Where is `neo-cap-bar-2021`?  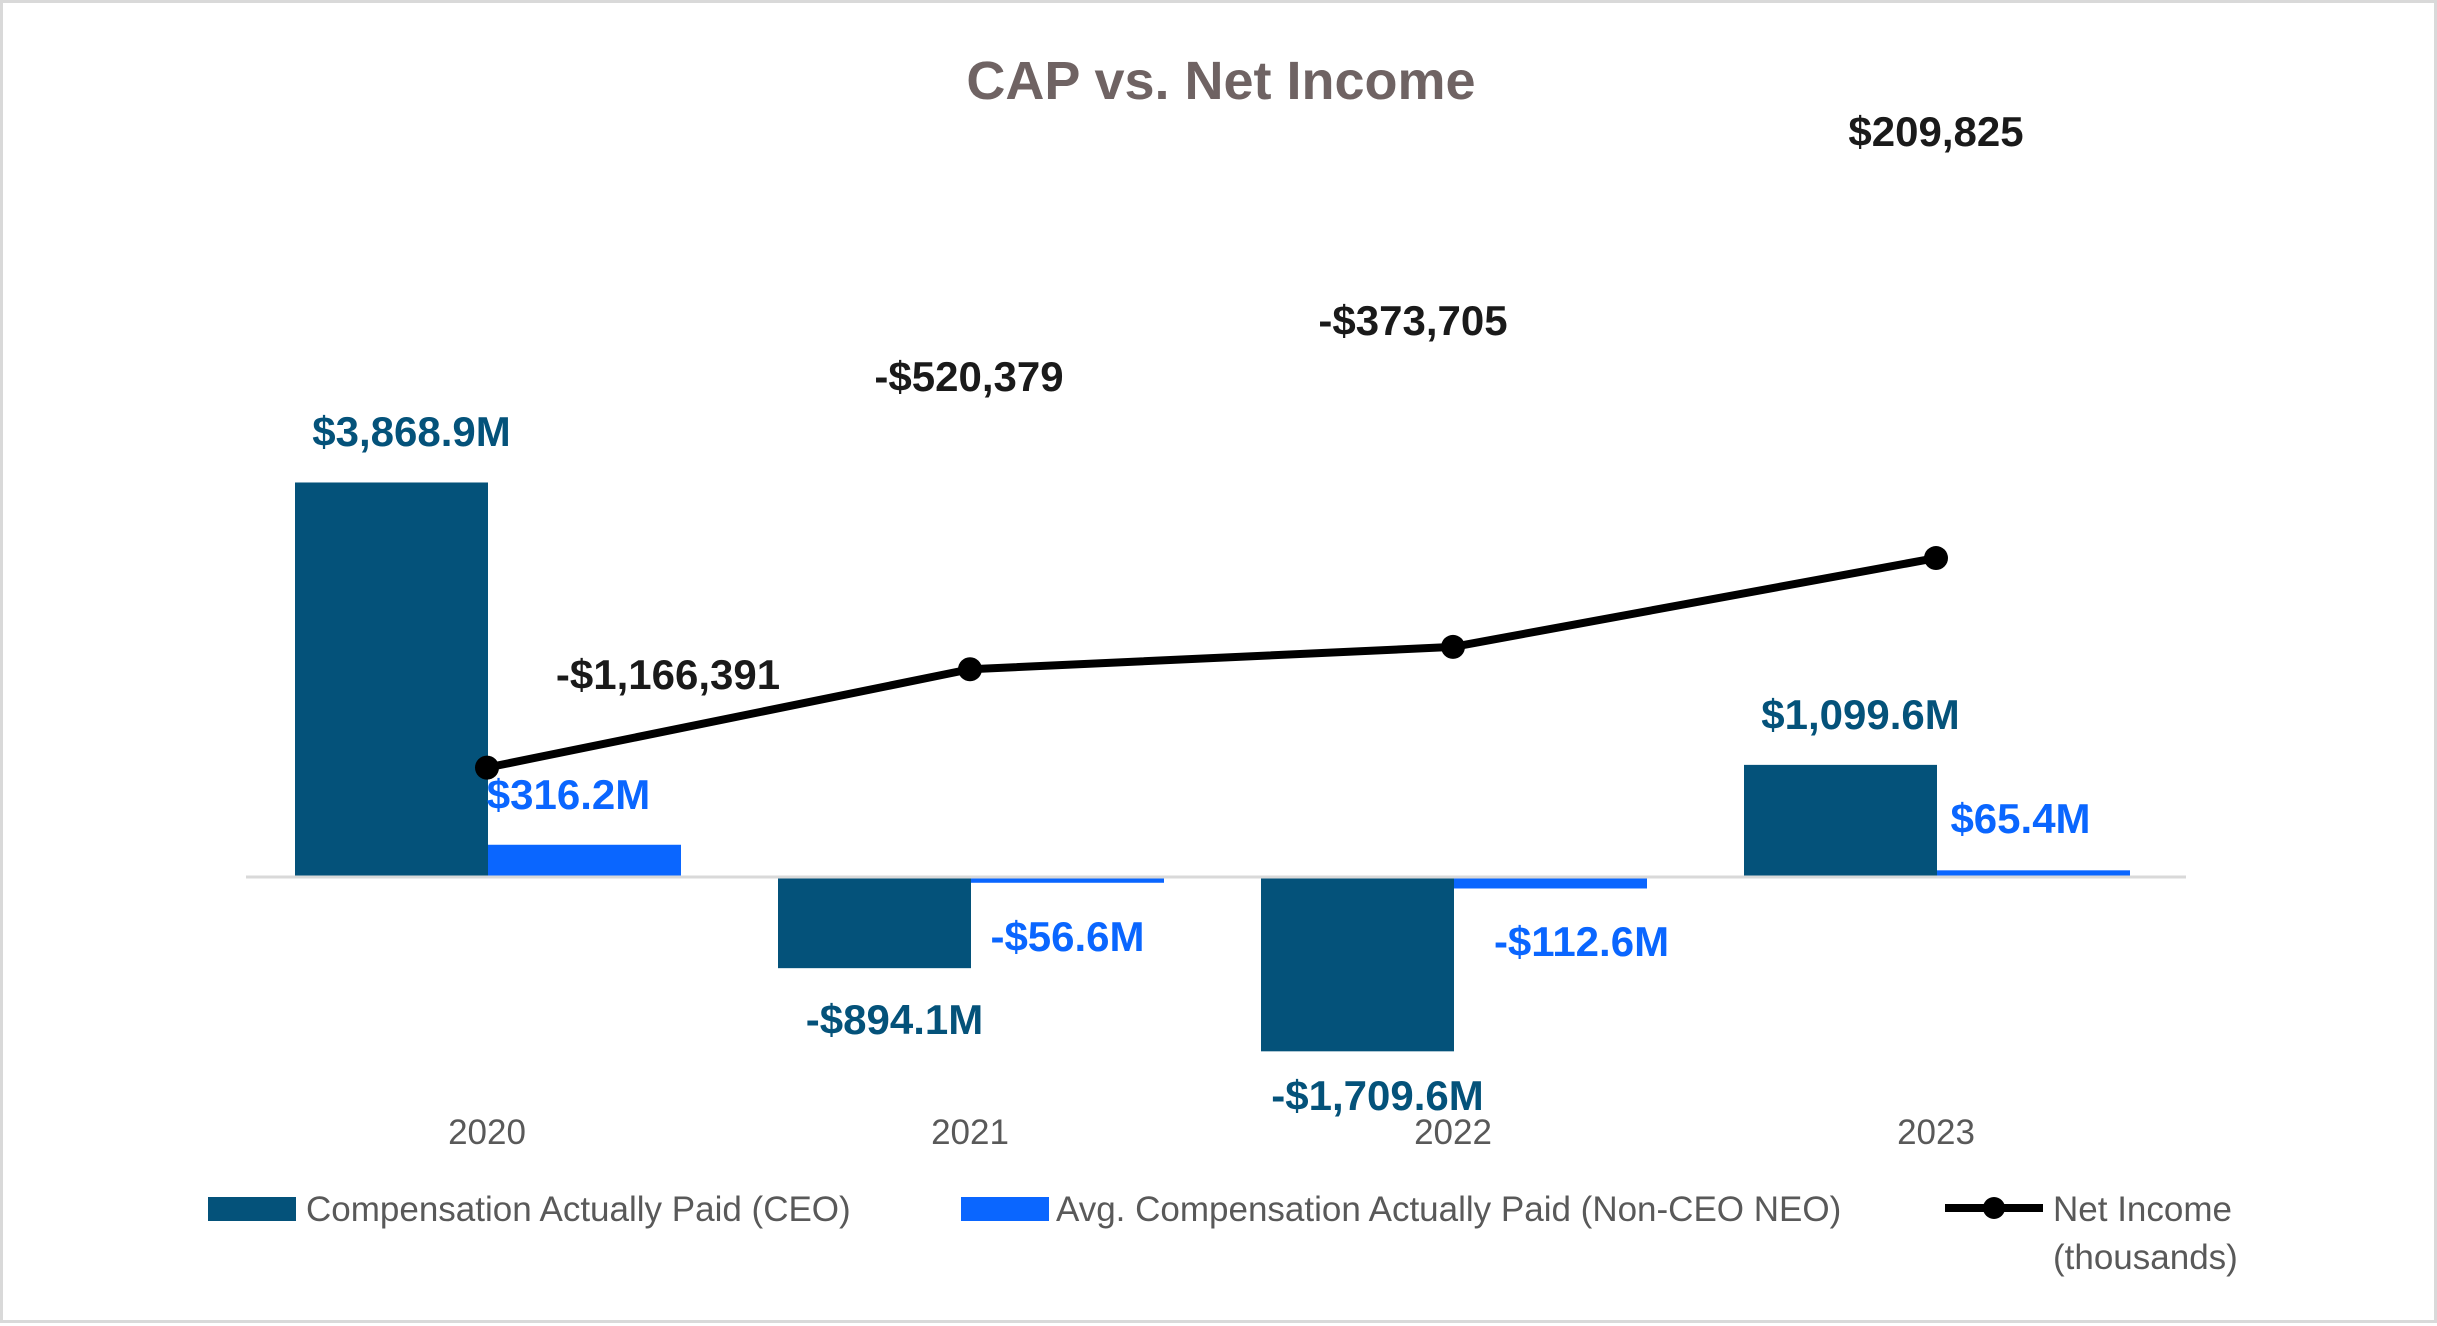 neo-cap-bar-2021 is located at coordinates (1067, 880).